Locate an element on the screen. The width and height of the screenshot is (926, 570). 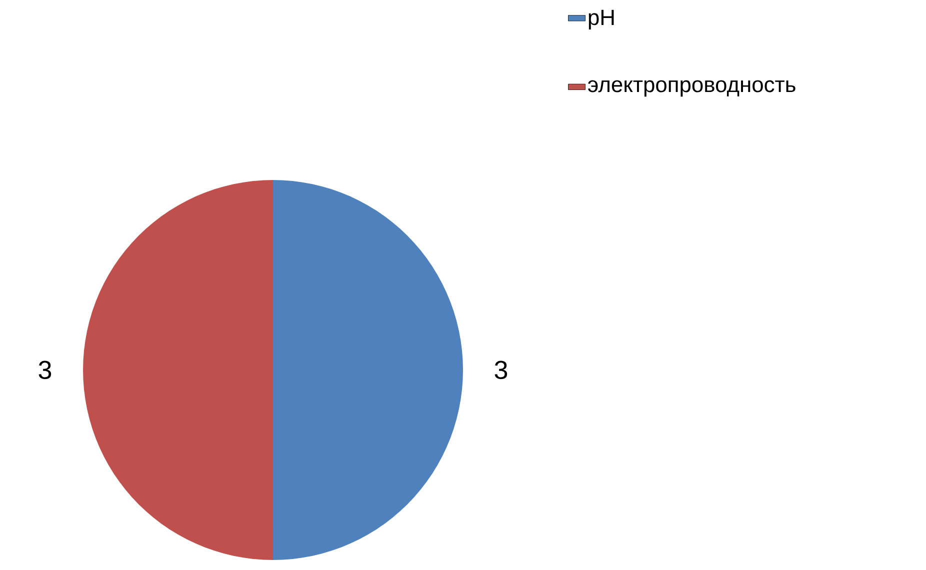
legend-label: электропроводность is located at coordinates (692, 88).